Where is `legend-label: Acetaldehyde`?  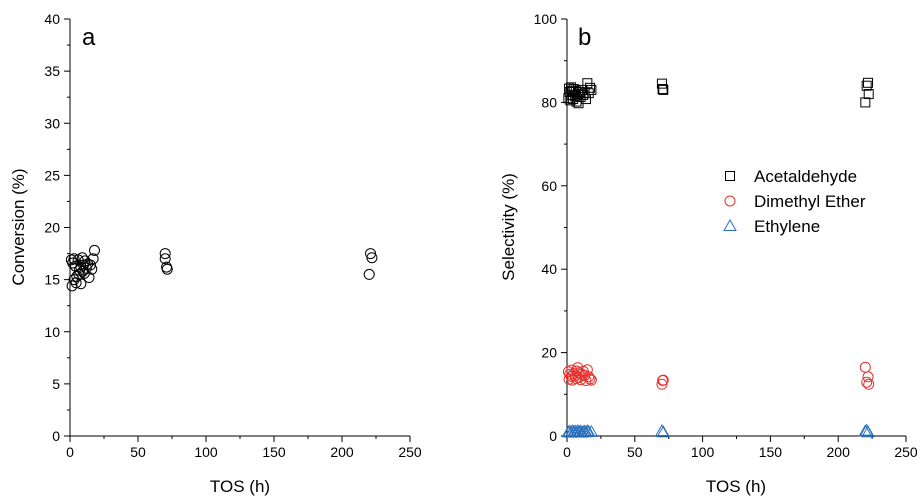 legend-label: Acetaldehyde is located at coordinates (805, 176).